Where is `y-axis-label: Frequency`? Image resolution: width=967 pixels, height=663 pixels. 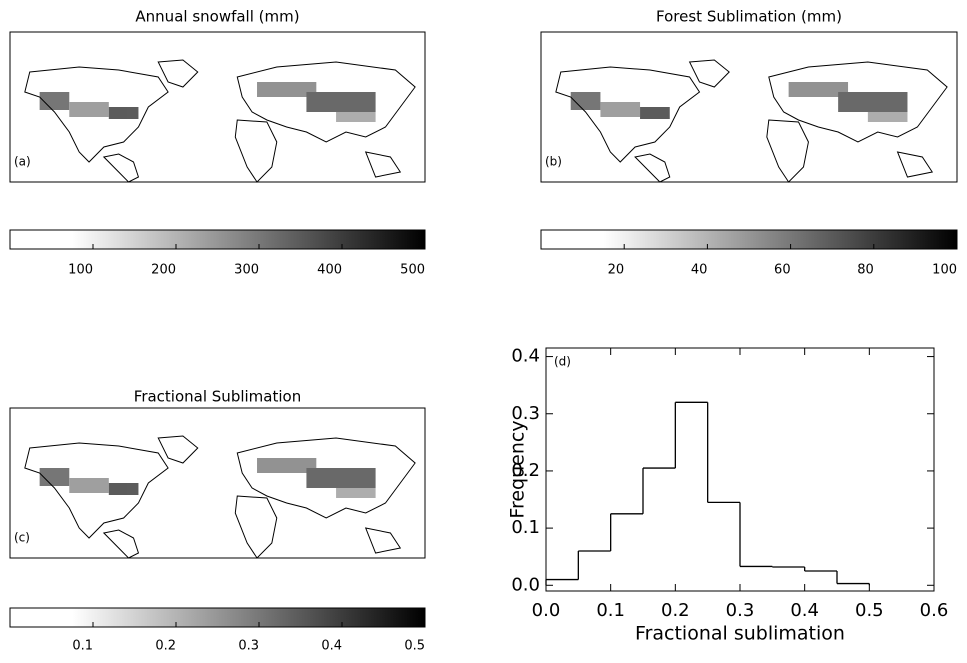 y-axis-label: Frequency is located at coordinates (518, 469).